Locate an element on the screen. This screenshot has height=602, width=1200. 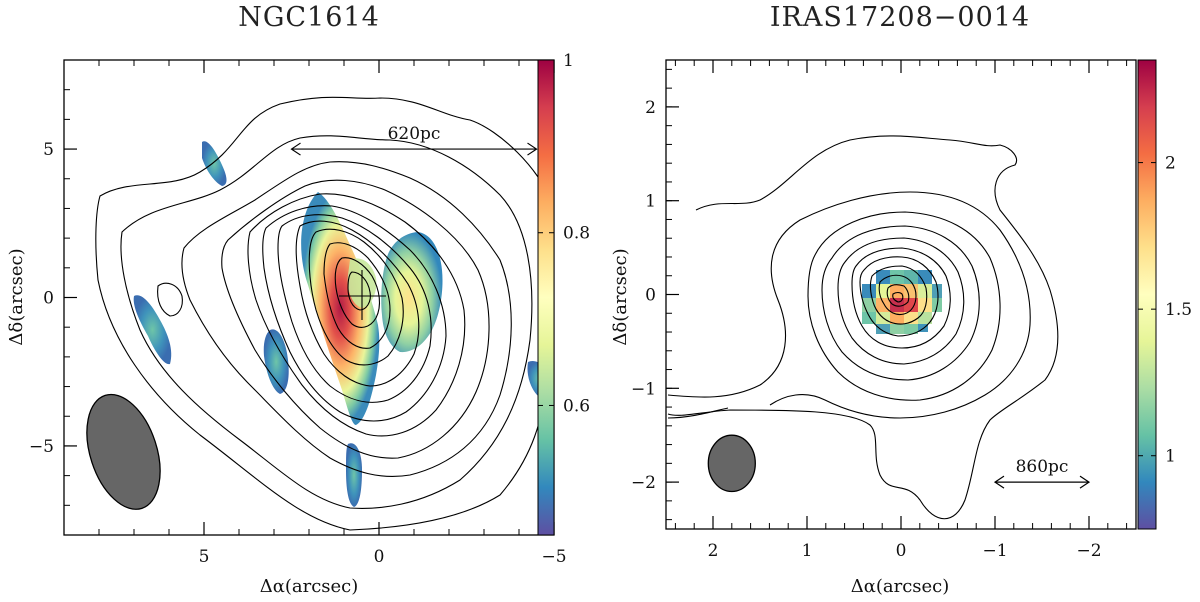
scale-bar-label: 620pc is located at coordinates (414, 134).